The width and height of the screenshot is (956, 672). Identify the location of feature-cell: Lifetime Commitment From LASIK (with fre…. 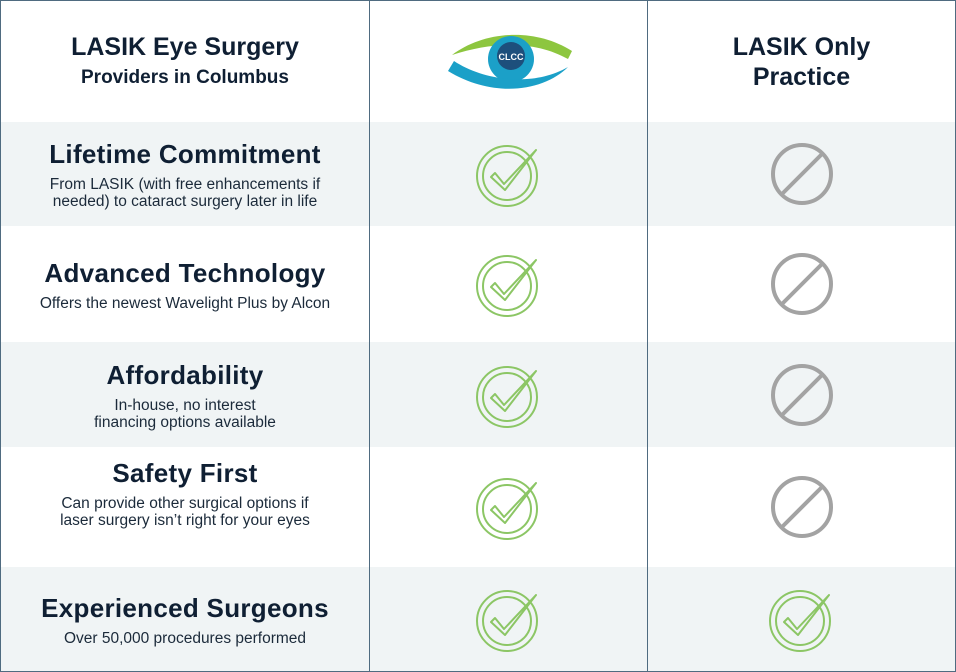
(185, 174).